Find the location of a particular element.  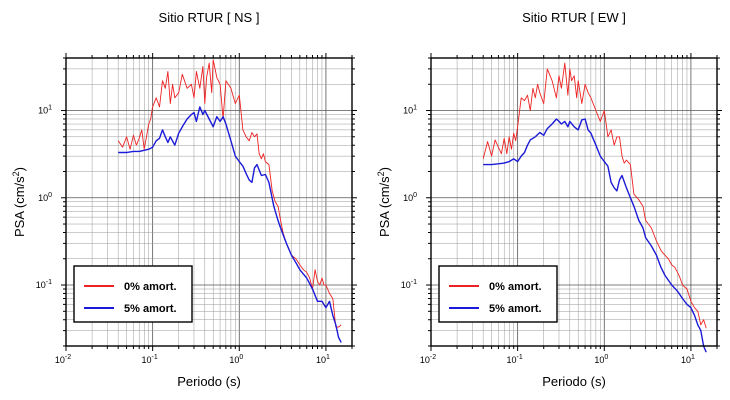

chart-title: Sitio RTUR [ EW ] is located at coordinates (574, 17).